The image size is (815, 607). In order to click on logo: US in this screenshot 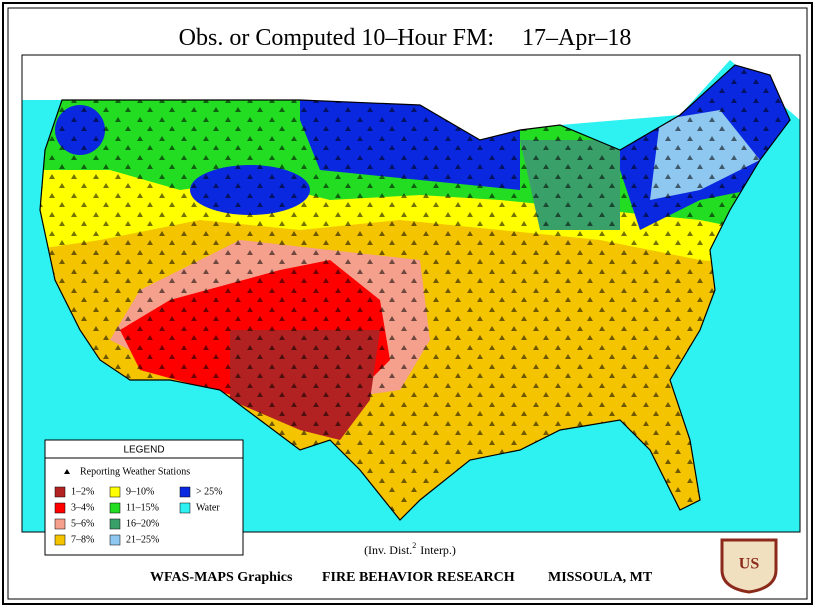, I will do `click(749, 566)`.